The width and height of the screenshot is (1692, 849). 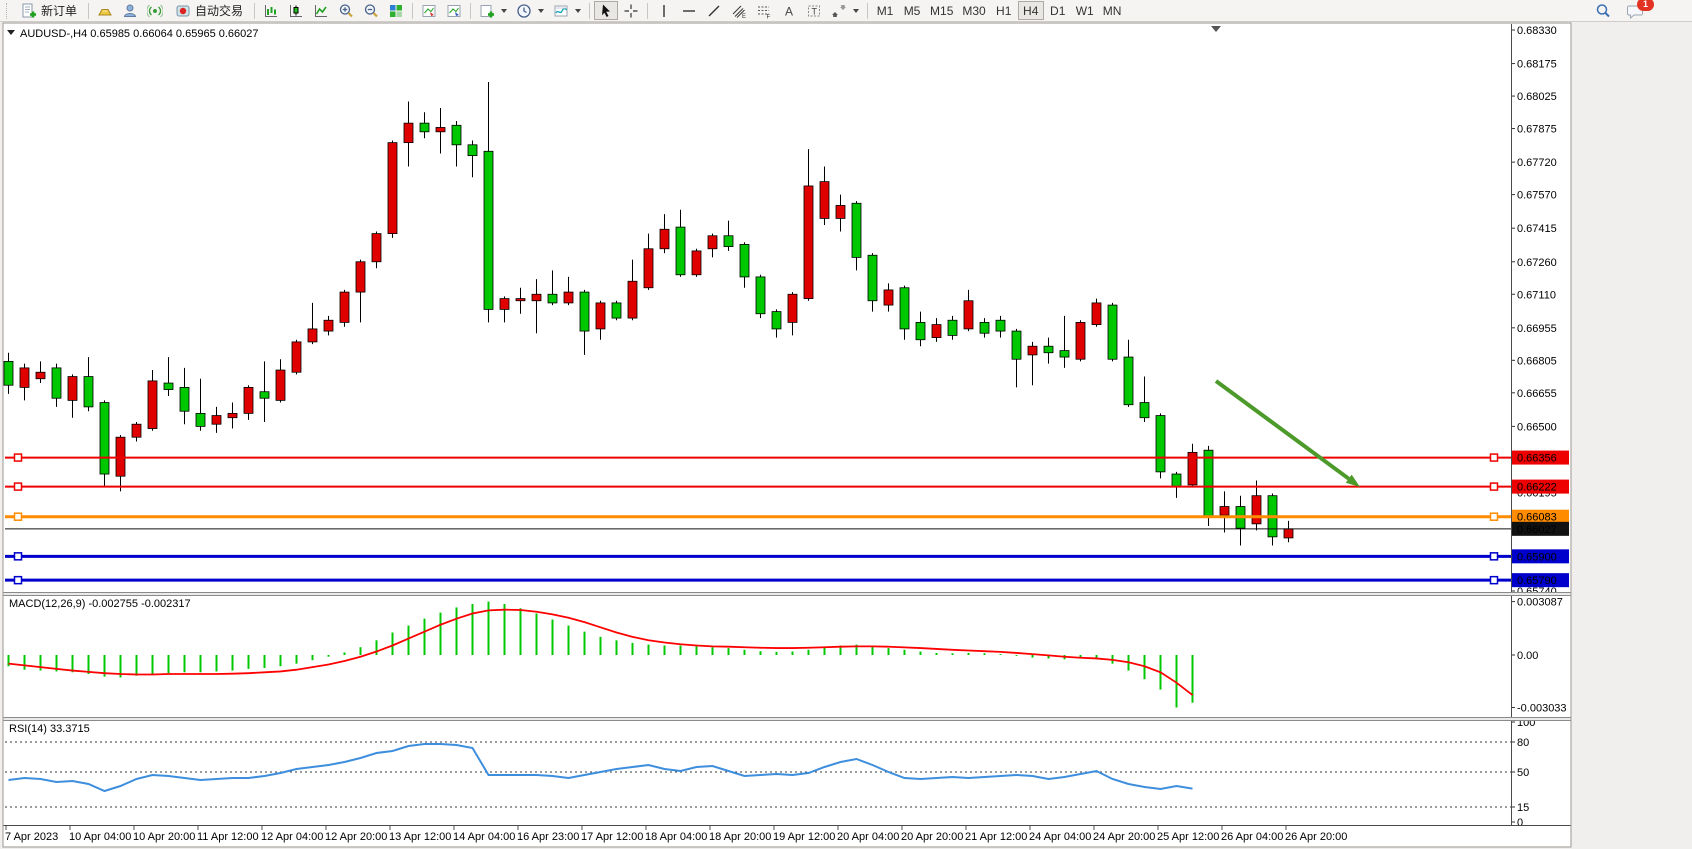 I want to click on line-chart-button, so click(x=321, y=10).